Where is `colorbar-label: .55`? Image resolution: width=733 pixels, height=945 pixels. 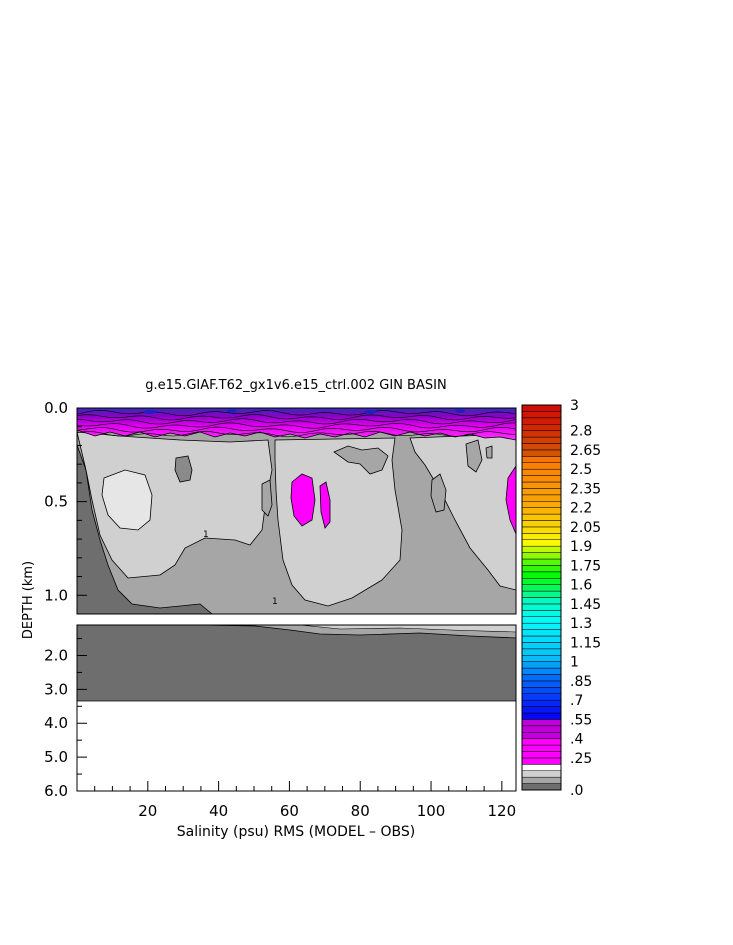
colorbar-label: .55 is located at coordinates (581, 720).